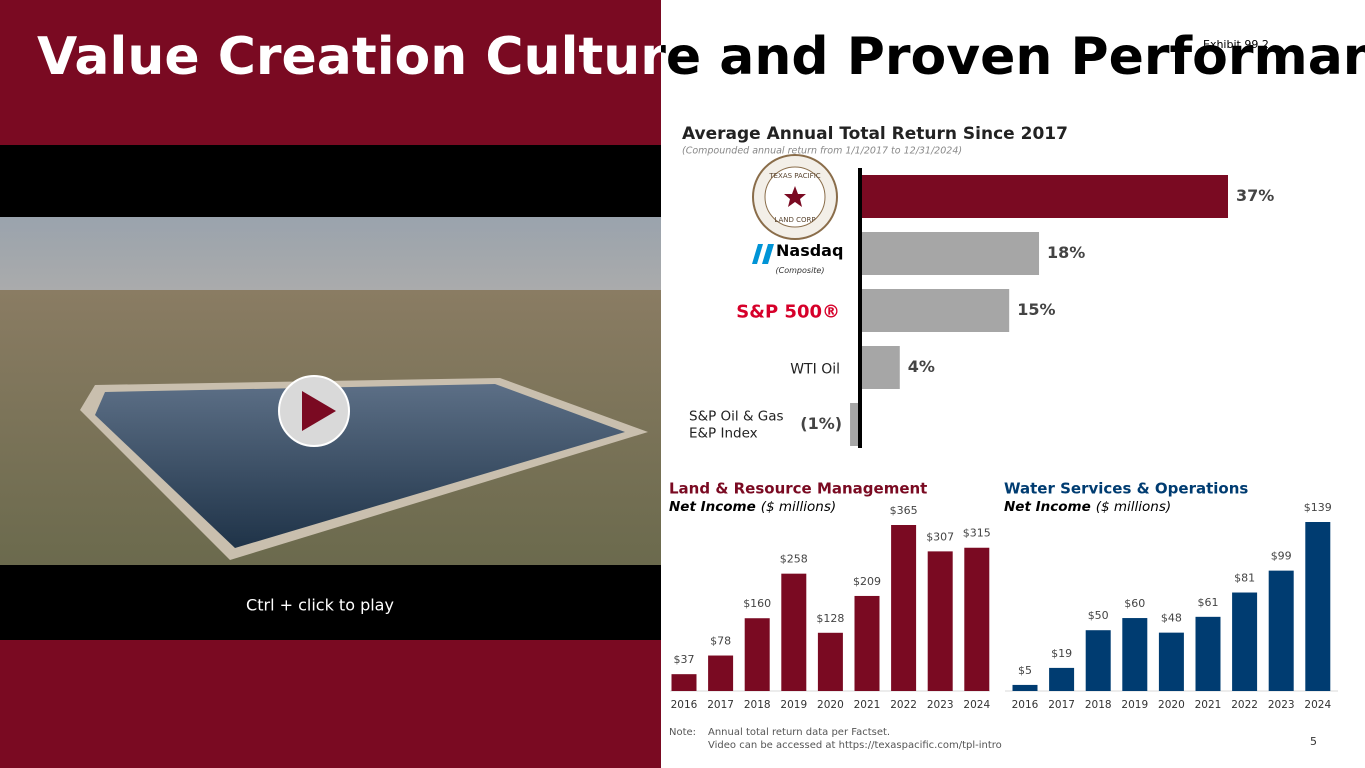 The image size is (1365, 768). I want to click on value-label: $139, so click(1318, 507).